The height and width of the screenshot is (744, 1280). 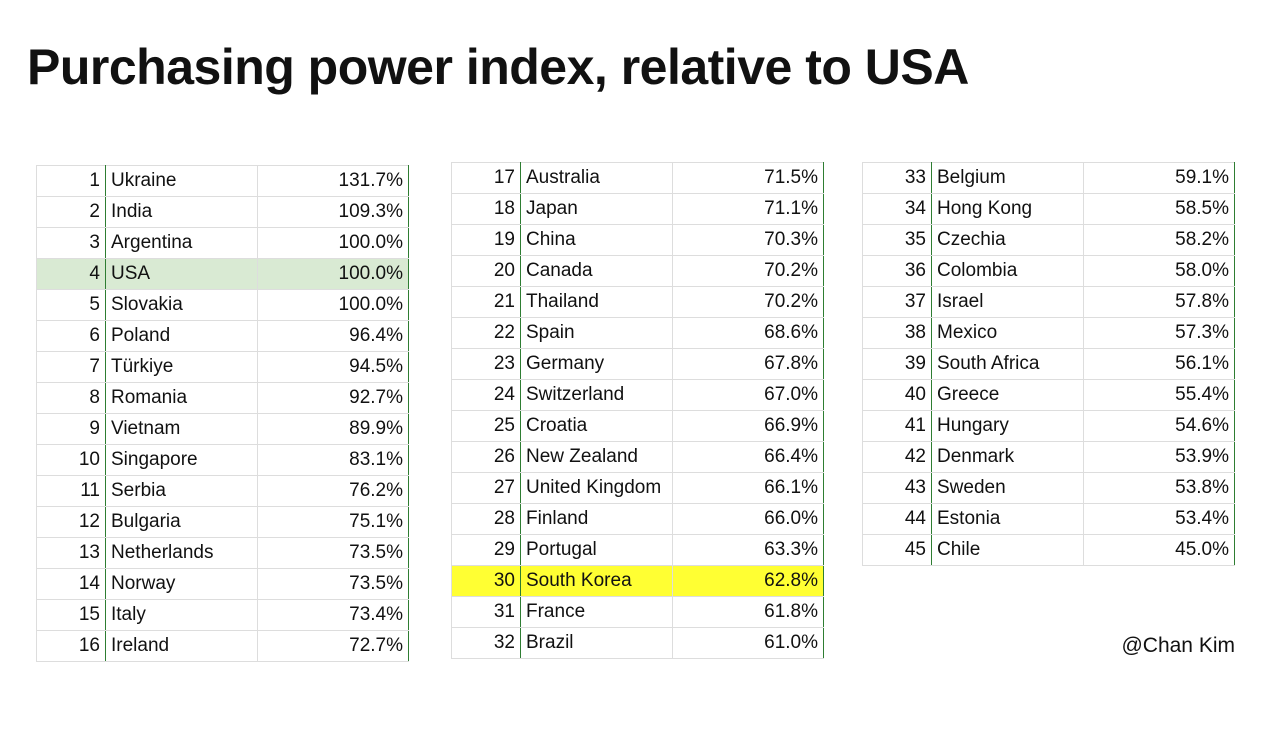 What do you see at coordinates (222, 181) in the screenshot?
I see `table-row: 1 Ukraine 131.7%` at bounding box center [222, 181].